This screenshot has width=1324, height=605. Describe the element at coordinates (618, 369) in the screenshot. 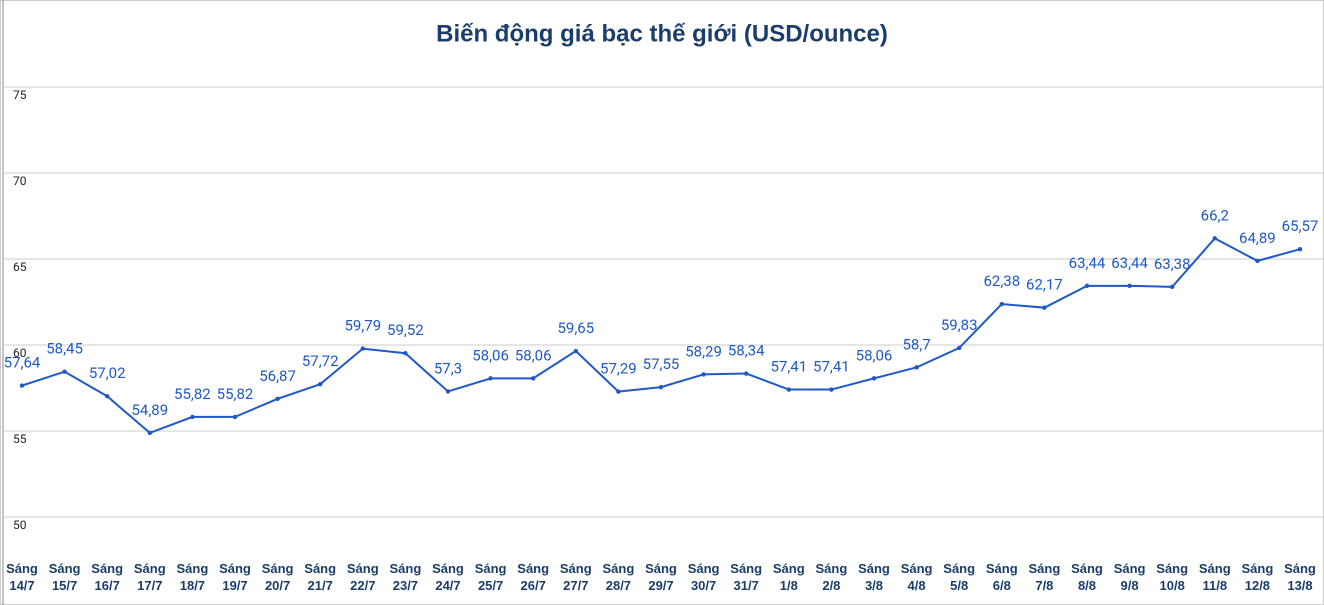

I see `value-label: 57,29` at that location.